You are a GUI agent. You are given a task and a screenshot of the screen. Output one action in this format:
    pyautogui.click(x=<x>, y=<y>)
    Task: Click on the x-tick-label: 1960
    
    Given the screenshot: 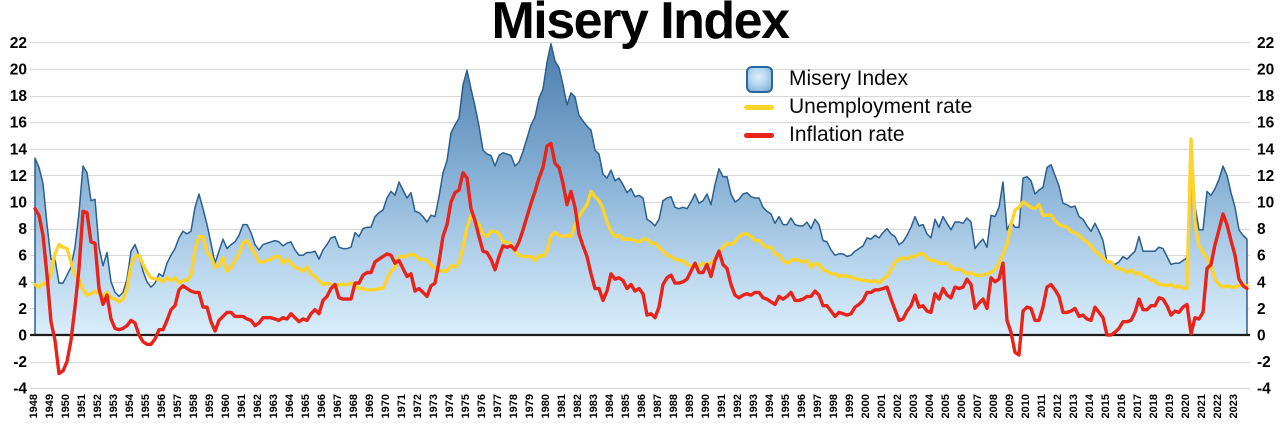 What is the action you would take?
    pyautogui.click(x=226, y=406)
    